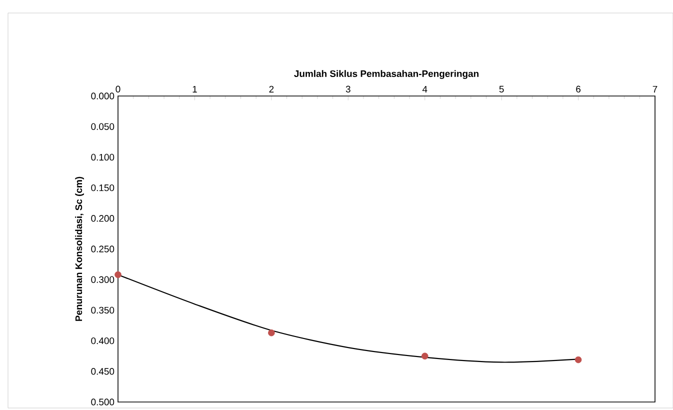  I want to click on y-tick-label: 0.350, so click(102, 310).